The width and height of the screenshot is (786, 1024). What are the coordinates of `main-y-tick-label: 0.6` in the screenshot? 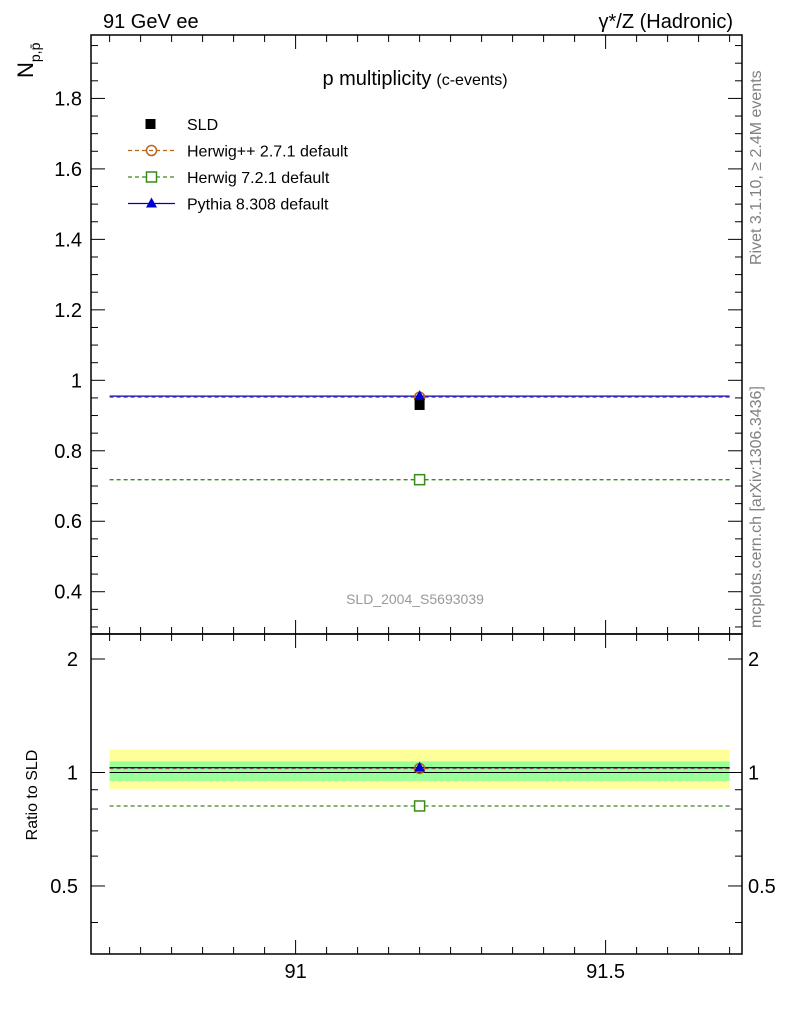 It's located at (68, 522).